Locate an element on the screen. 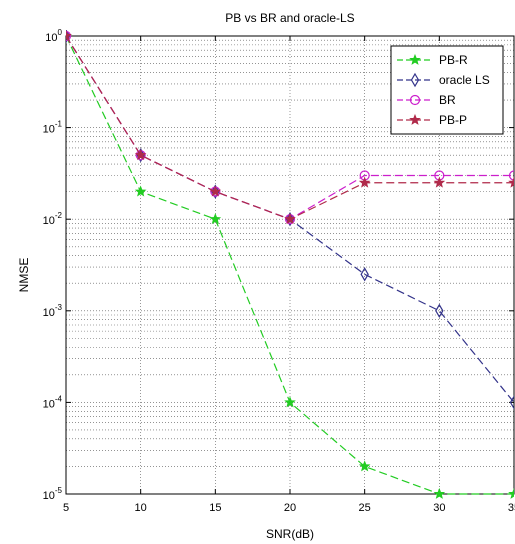  y-tick-label: 10⁻¹ is located at coordinates (53, 128).